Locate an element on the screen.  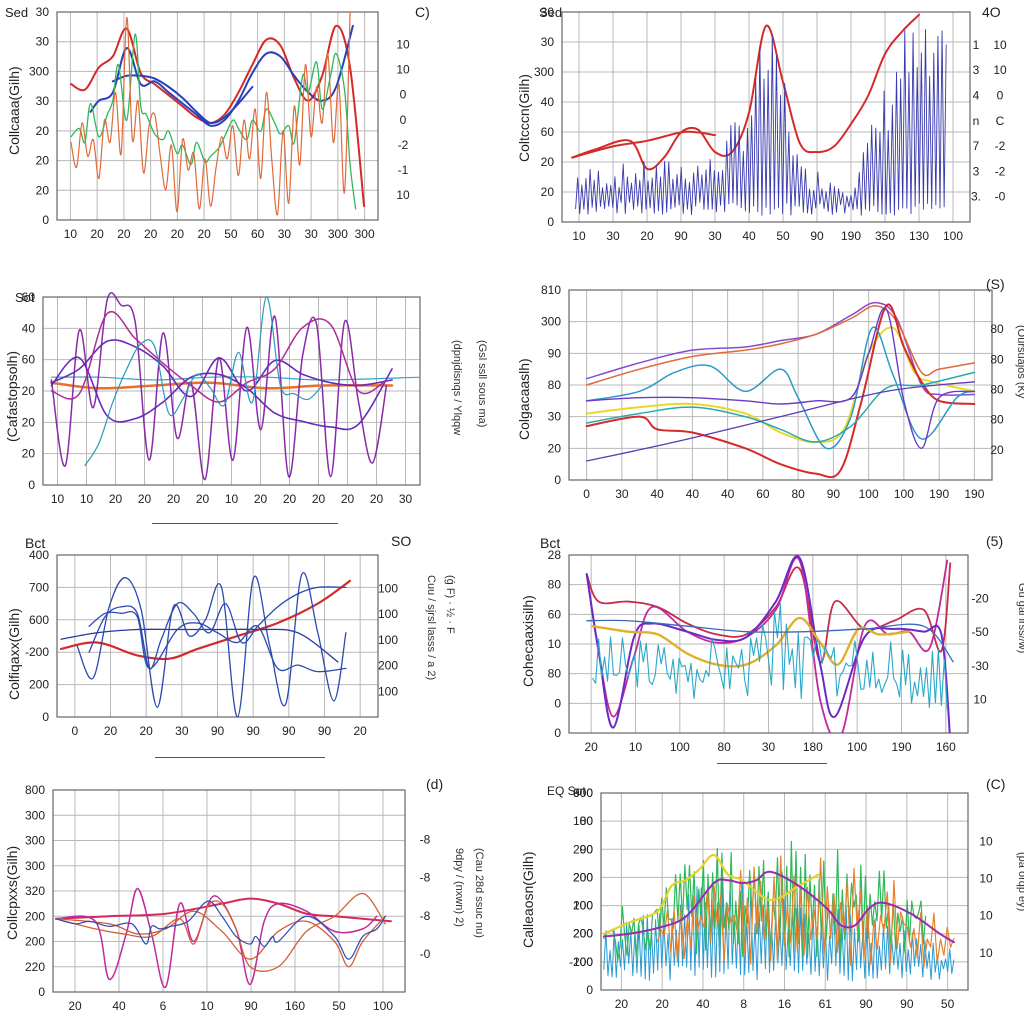
chart-2-y-tick: 30 is located at coordinates (548, 42).